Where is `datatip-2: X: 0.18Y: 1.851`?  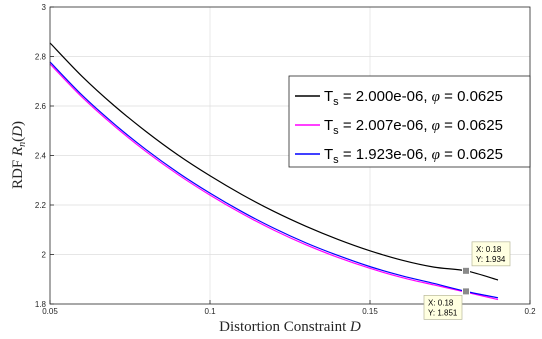
datatip-2: X: 0.18Y: 1.851 is located at coordinates (446, 303).